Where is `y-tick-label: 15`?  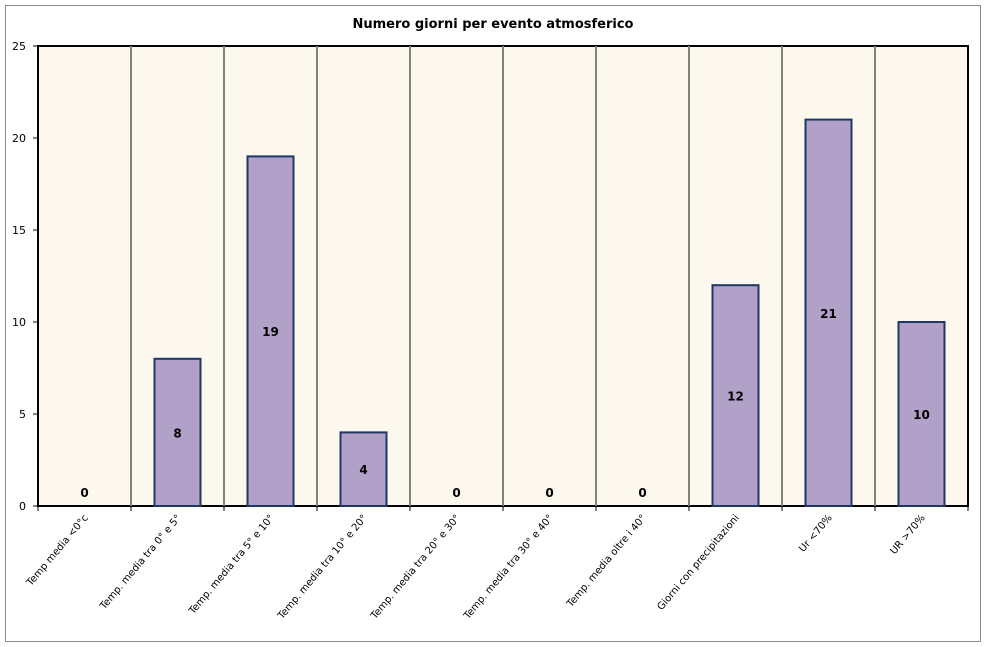
y-tick-label: 15 is located at coordinates (19, 230).